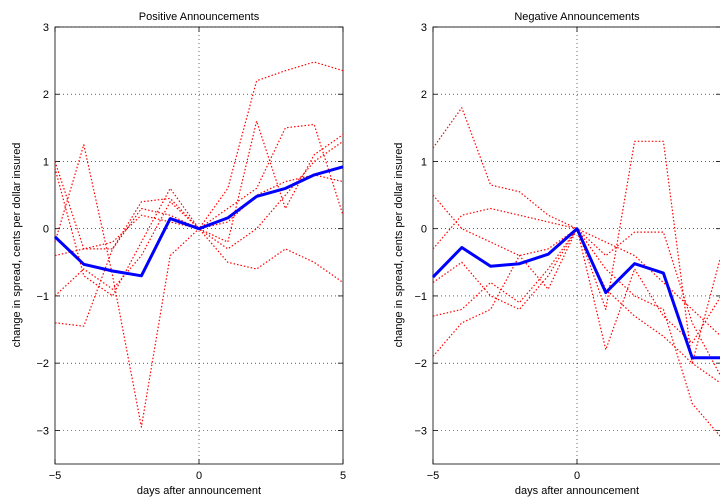  What do you see at coordinates (577, 17) in the screenshot?
I see `chart-title: Negative Announcements` at bounding box center [577, 17].